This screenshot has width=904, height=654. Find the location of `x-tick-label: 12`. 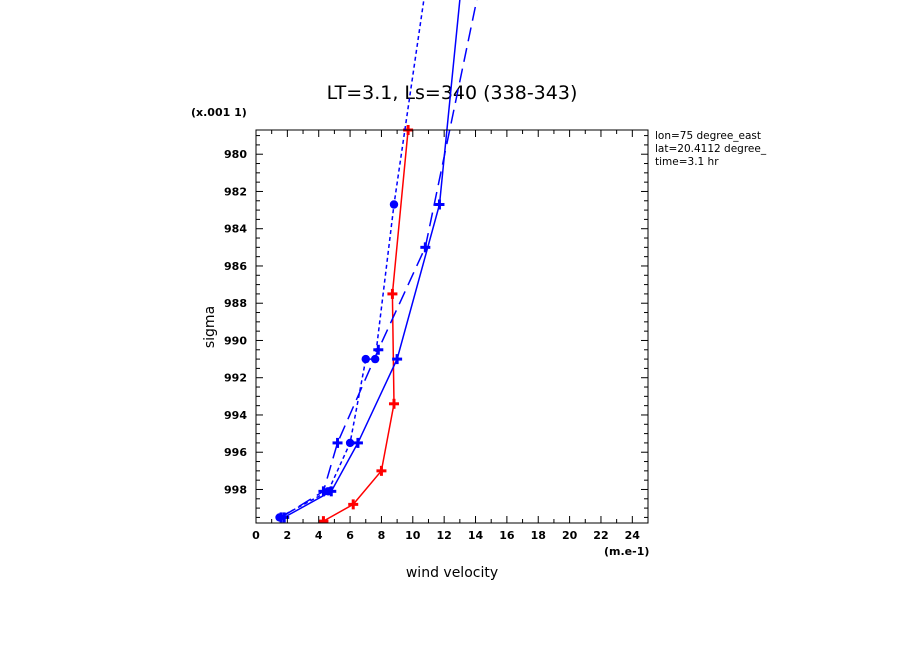

x-tick-label: 12 is located at coordinates (444, 535).